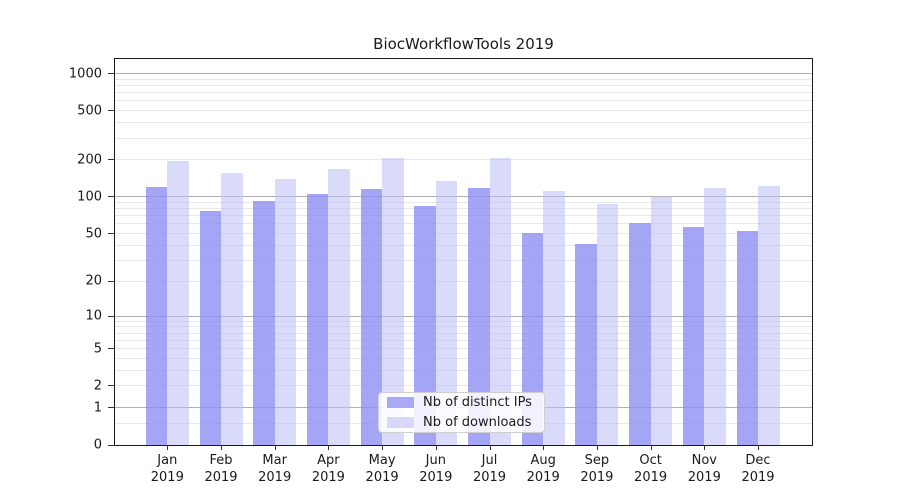  What do you see at coordinates (543, 460) in the screenshot?
I see `x-tick-month: Aug` at bounding box center [543, 460].